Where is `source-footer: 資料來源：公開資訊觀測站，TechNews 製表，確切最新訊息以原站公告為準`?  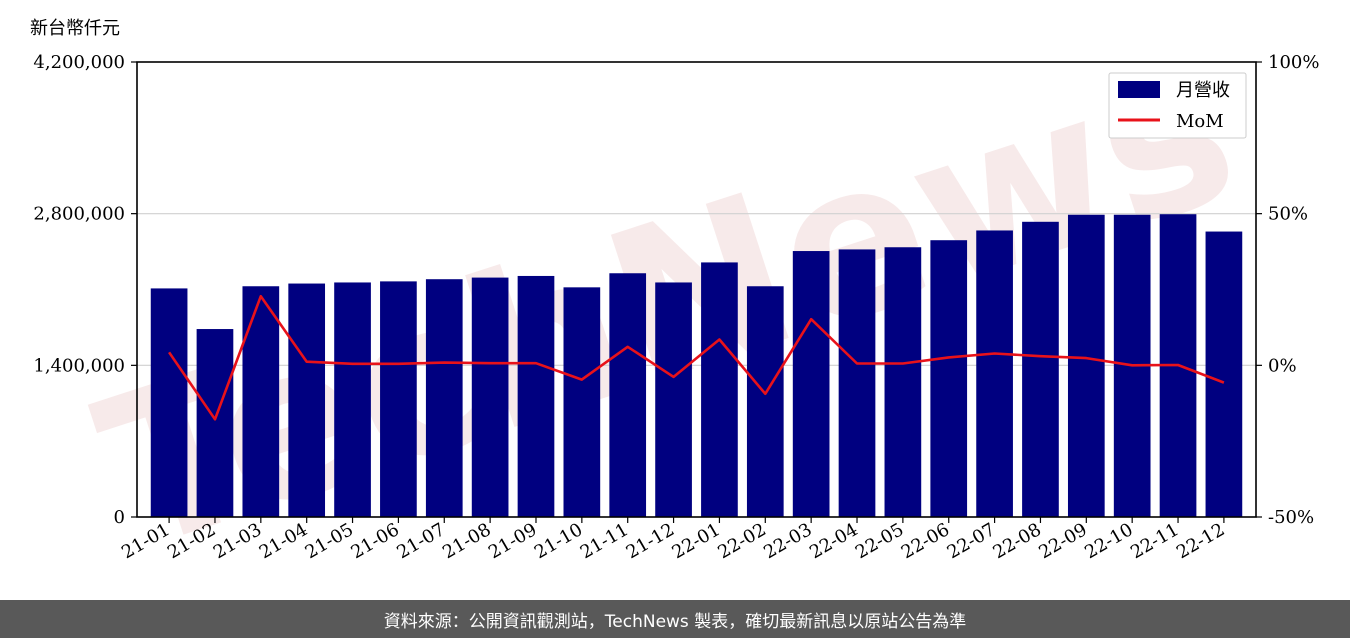
source-footer: 資料來源：公開資訊觀測站，TechNews 製表，確切最新訊息以原站公告為準 is located at coordinates (675, 619).